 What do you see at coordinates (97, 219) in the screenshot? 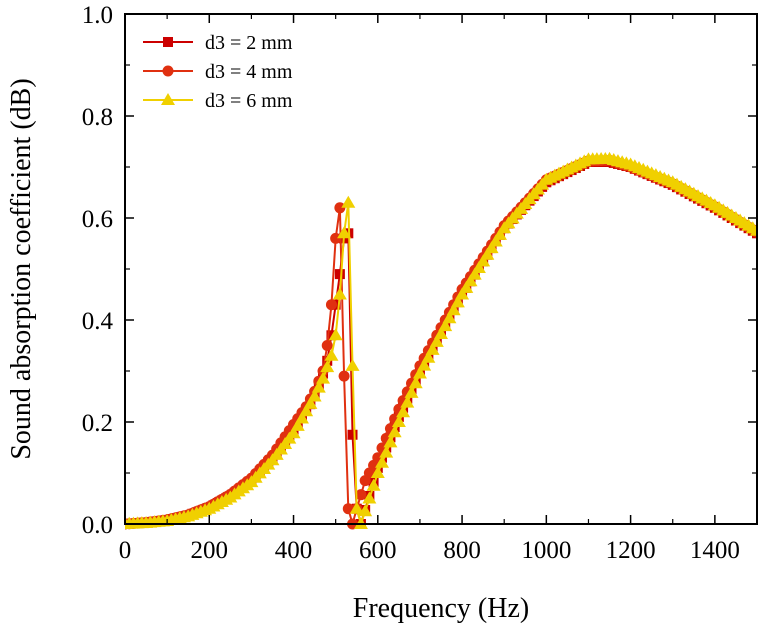
I see `y-tick-label: 0.6` at bounding box center [97, 219].